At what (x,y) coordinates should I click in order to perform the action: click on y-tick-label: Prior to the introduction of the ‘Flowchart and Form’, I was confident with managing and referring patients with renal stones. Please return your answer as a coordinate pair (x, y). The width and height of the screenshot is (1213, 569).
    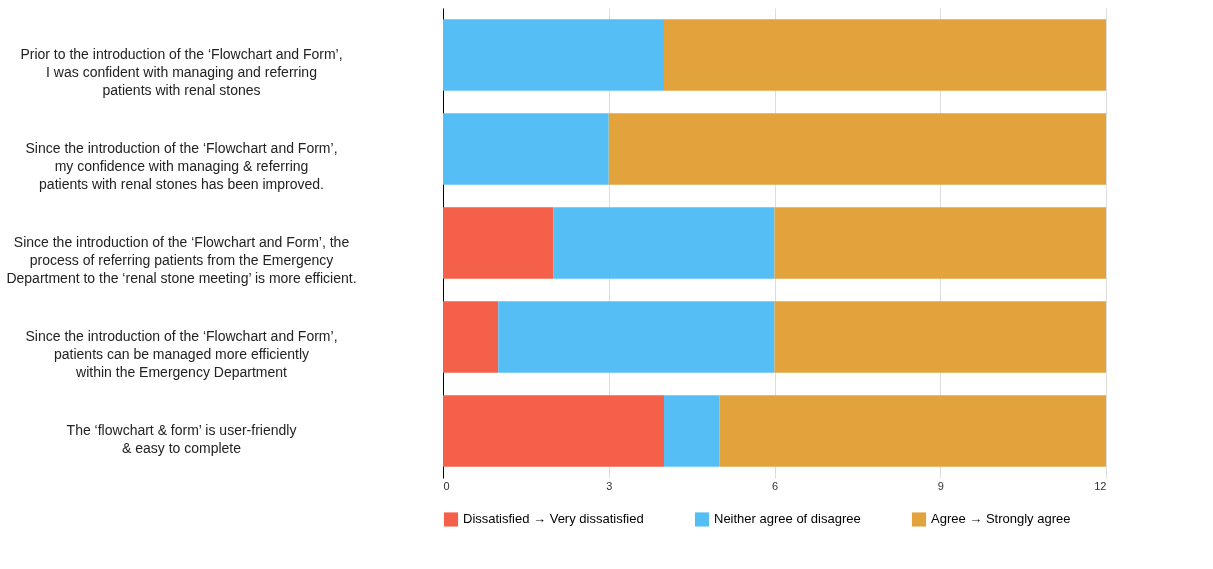
    Looking at the image, I should click on (181, 72).